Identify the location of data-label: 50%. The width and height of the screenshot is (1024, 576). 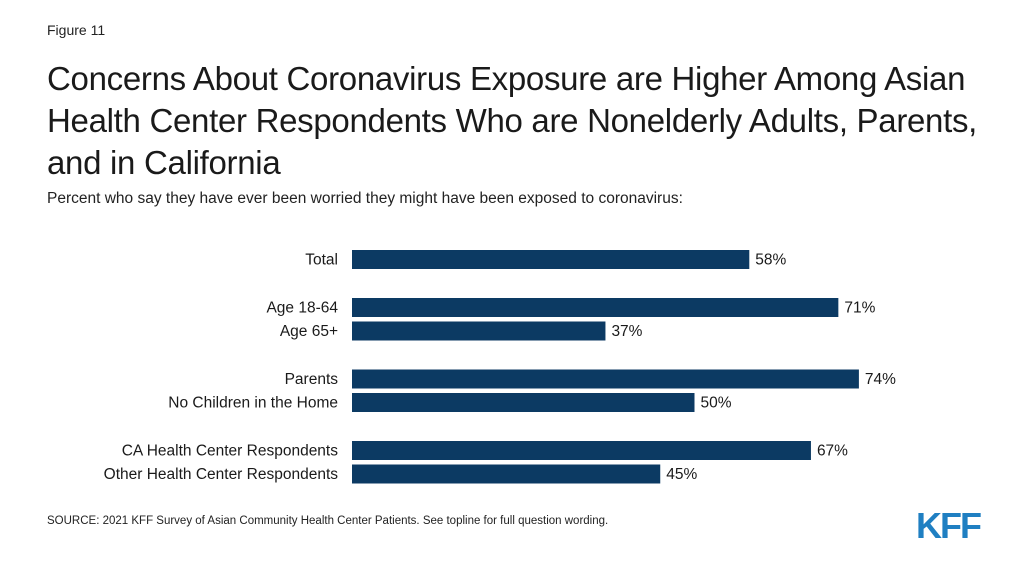
(716, 403).